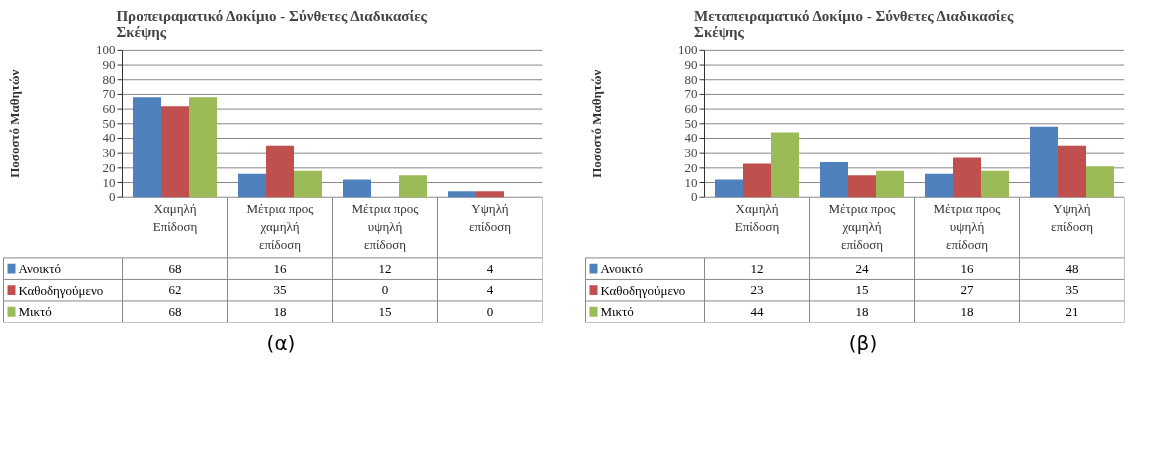 This screenshot has height=473, width=1172. Describe the element at coordinates (757, 311) in the screenshot. I see `data-label: 44` at that location.